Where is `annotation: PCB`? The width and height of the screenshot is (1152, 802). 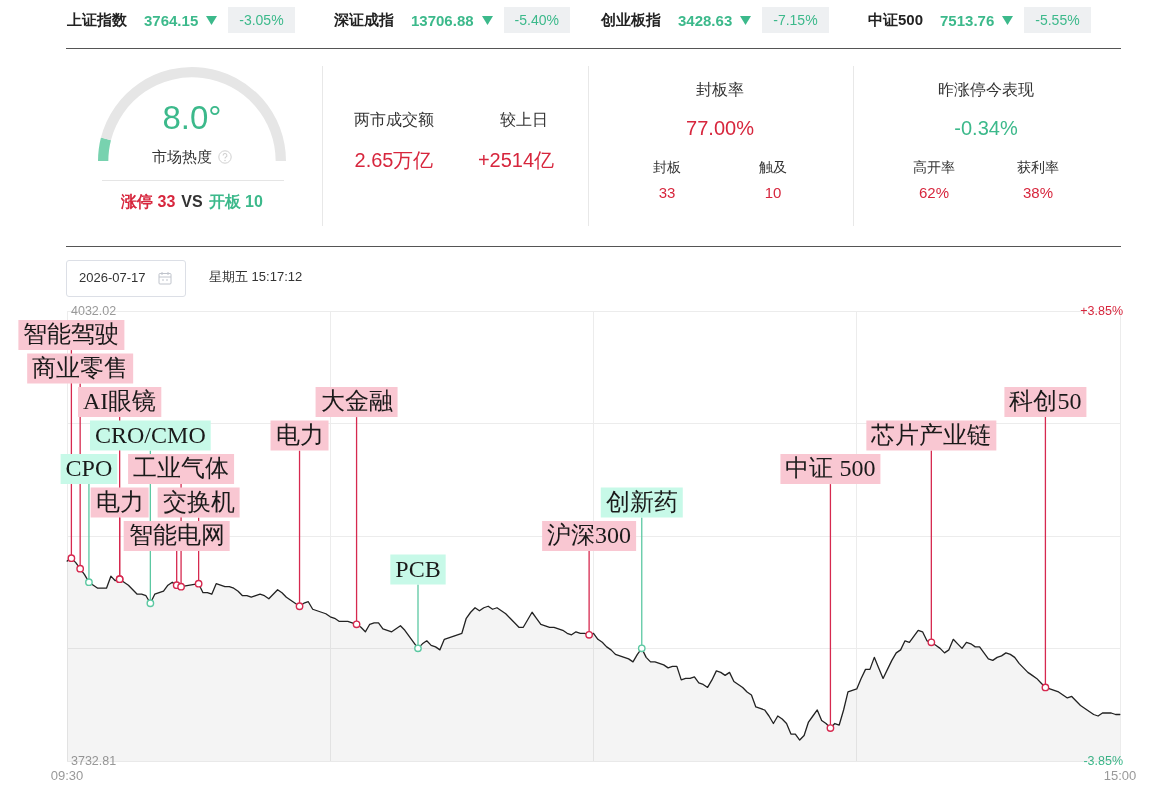
annotation: PCB is located at coordinates (418, 568).